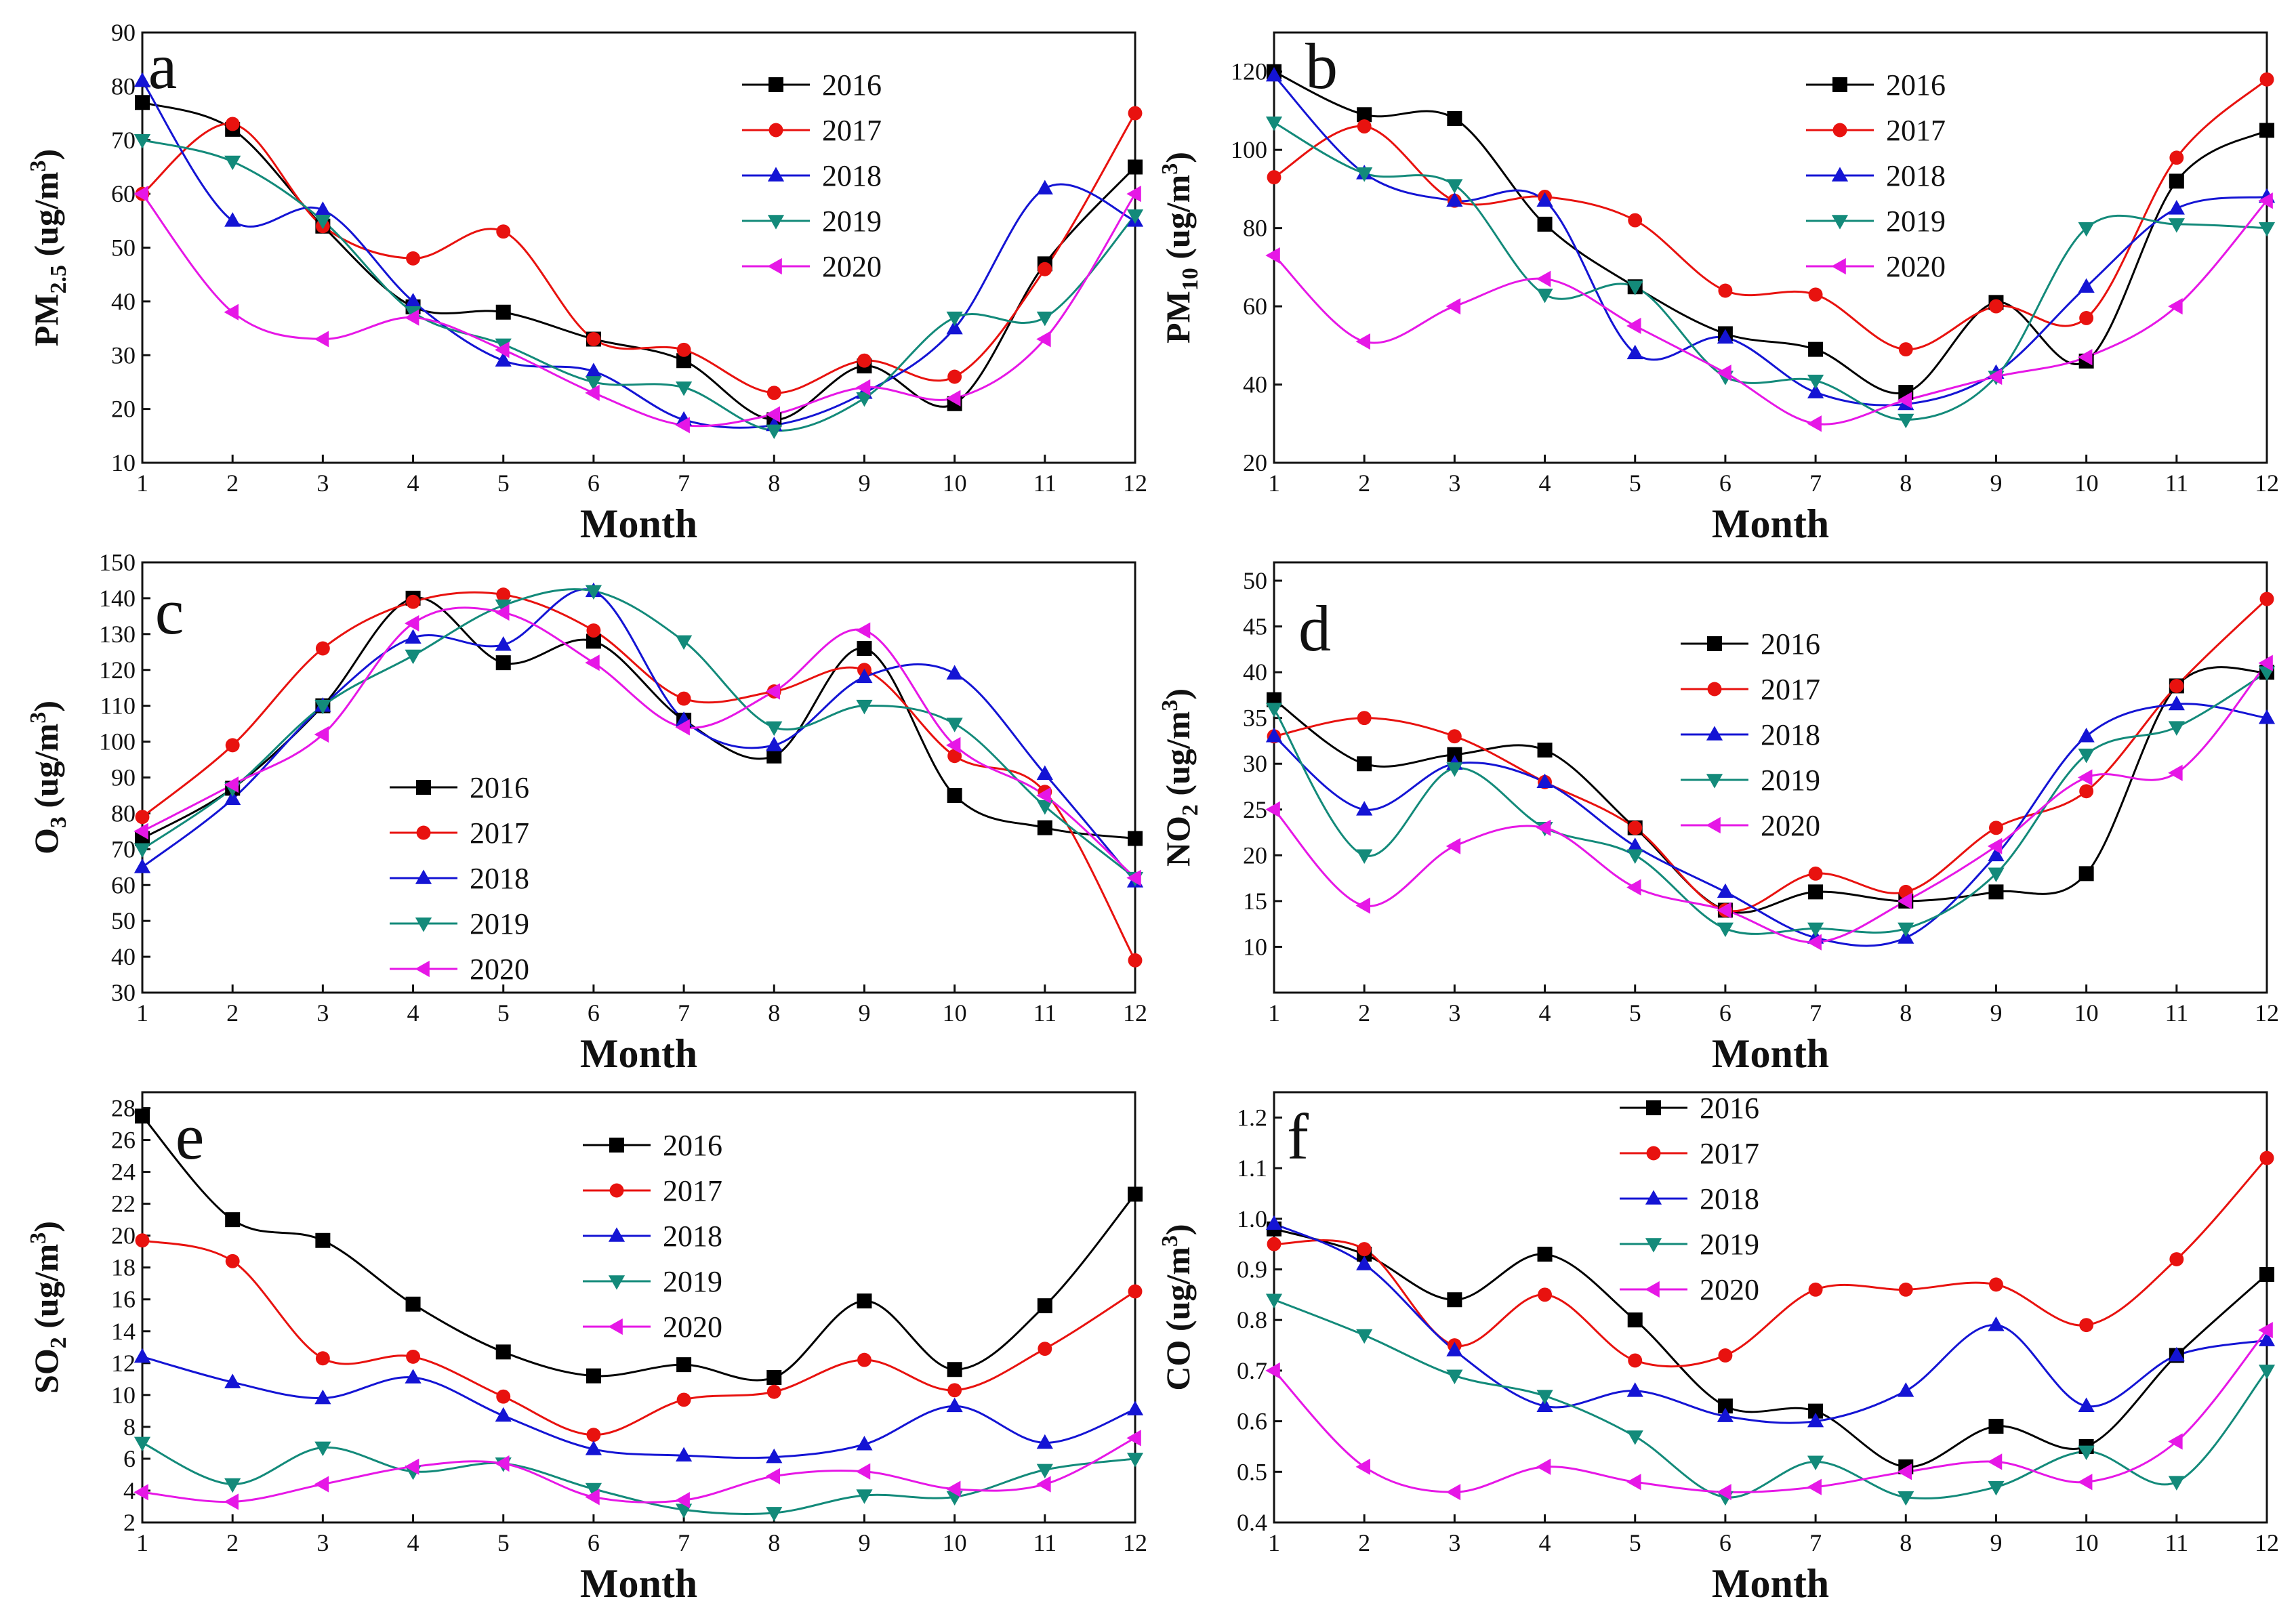 This screenshot has height=1618, width=2296. What do you see at coordinates (123, 1204) in the screenshot?
I see `y-tick-label: 22` at bounding box center [123, 1204].